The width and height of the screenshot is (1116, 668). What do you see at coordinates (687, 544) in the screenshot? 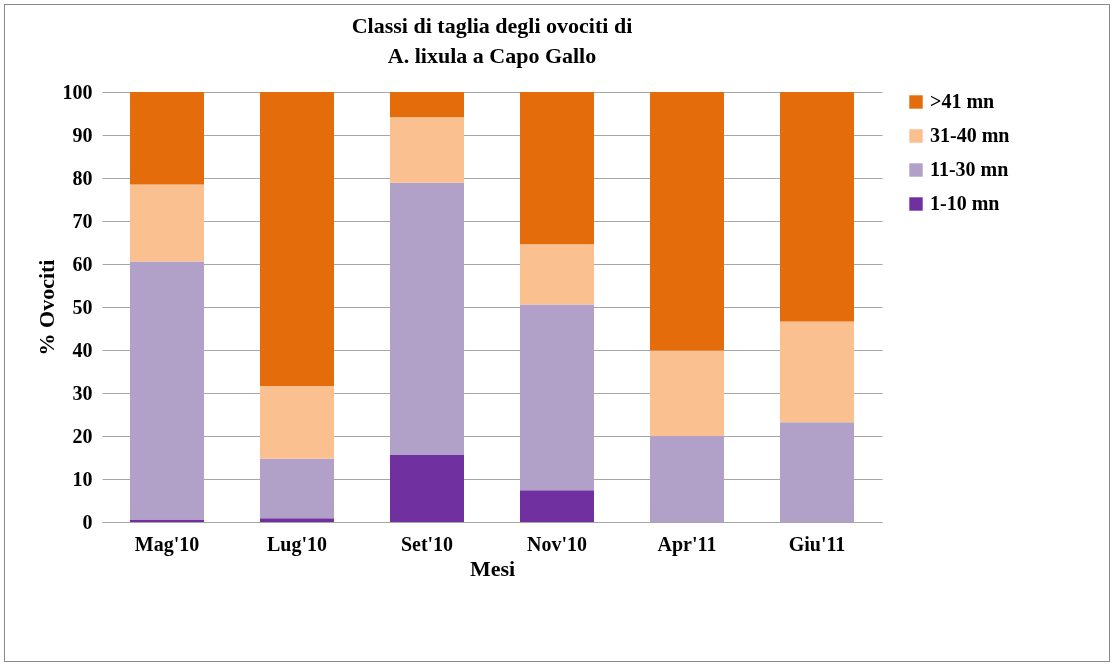
I see `x-tick-label: Apr'11` at bounding box center [687, 544].